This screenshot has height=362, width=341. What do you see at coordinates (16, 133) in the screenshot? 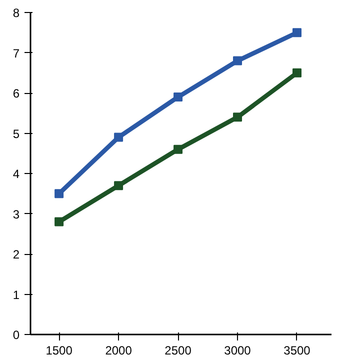
I see `y-tick-label: 5` at bounding box center [16, 133].